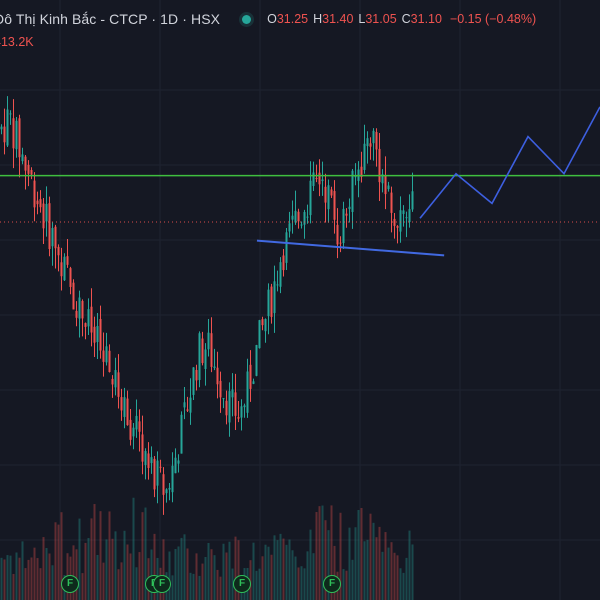 This screenshot has height=600, width=600. Describe the element at coordinates (381, 19) in the screenshot. I see `low-value: 31.05` at that location.